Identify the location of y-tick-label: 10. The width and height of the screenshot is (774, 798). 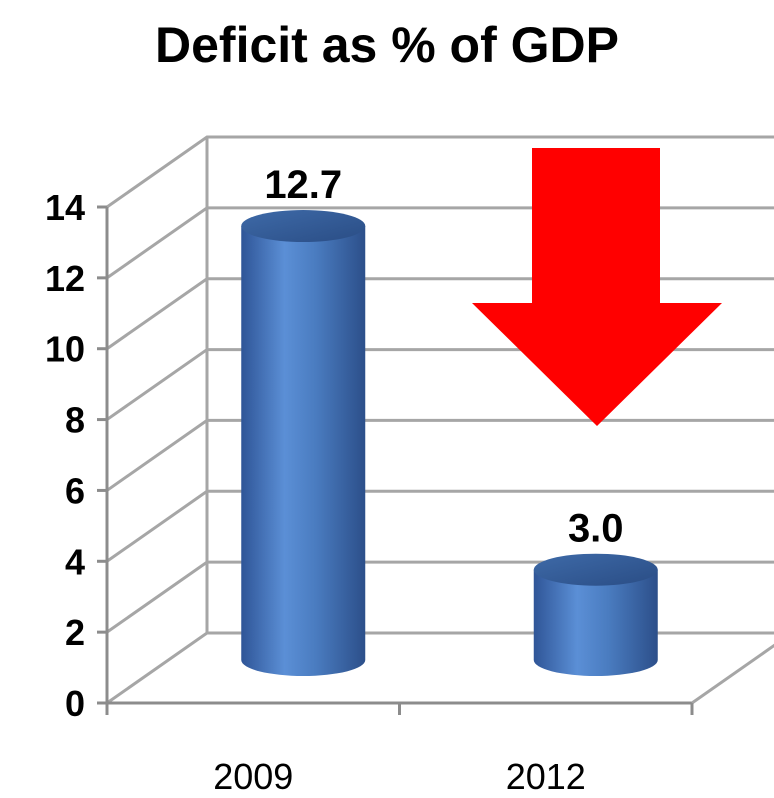
(65, 349).